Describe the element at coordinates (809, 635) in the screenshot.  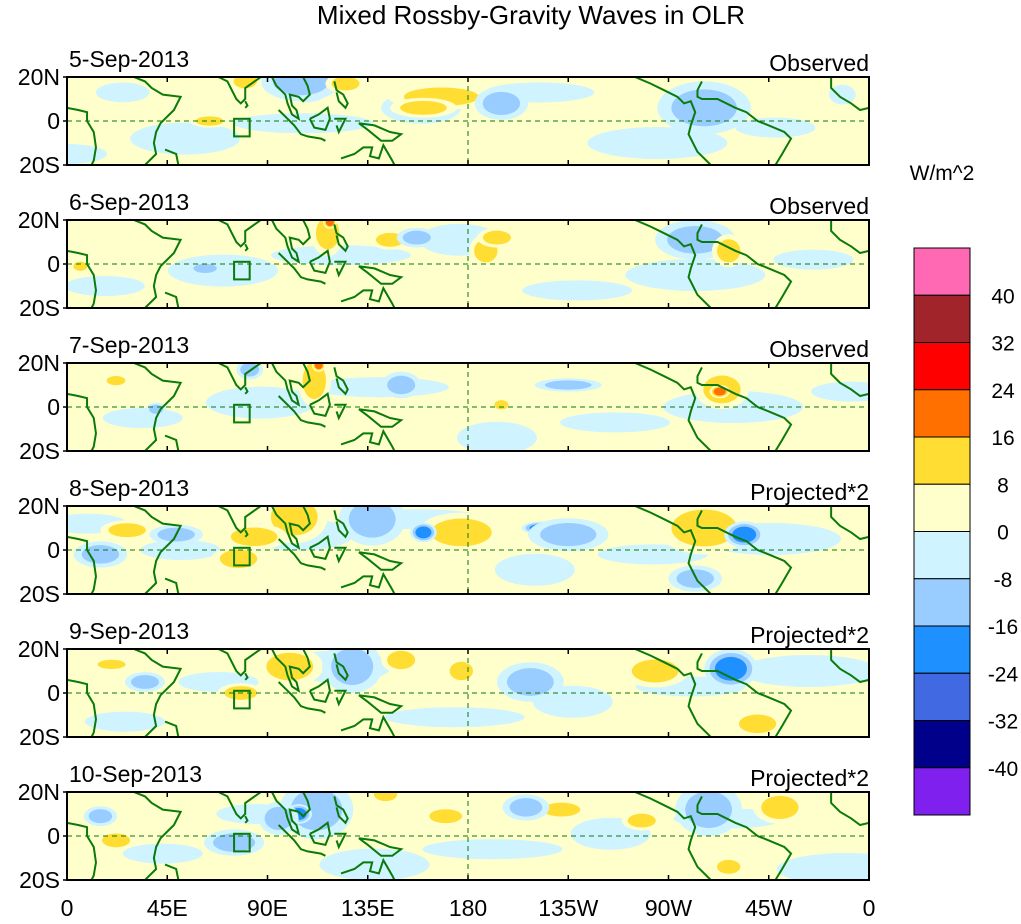
I see `panel-type: Projected*2` at that location.